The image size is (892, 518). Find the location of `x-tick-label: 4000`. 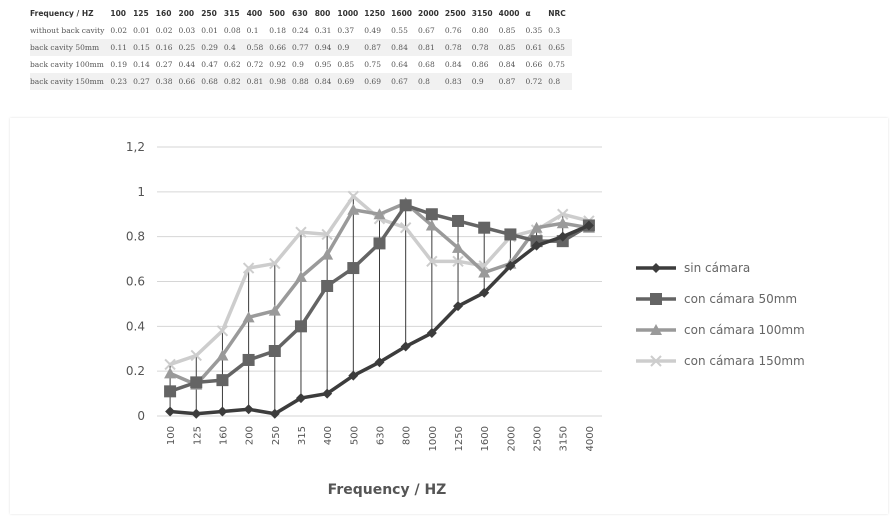

x-tick-label: 4000 is located at coordinates (590, 438).